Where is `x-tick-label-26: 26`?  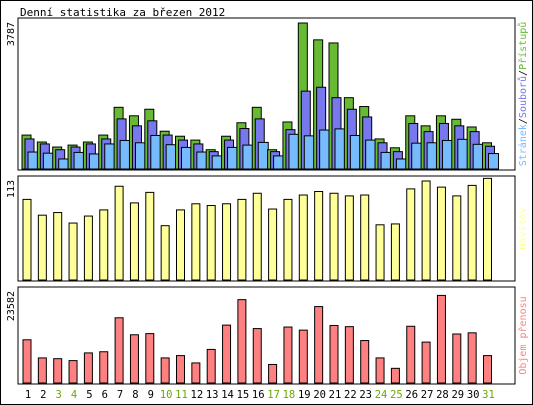
x-tick-label-26: 26 is located at coordinates (411, 395).